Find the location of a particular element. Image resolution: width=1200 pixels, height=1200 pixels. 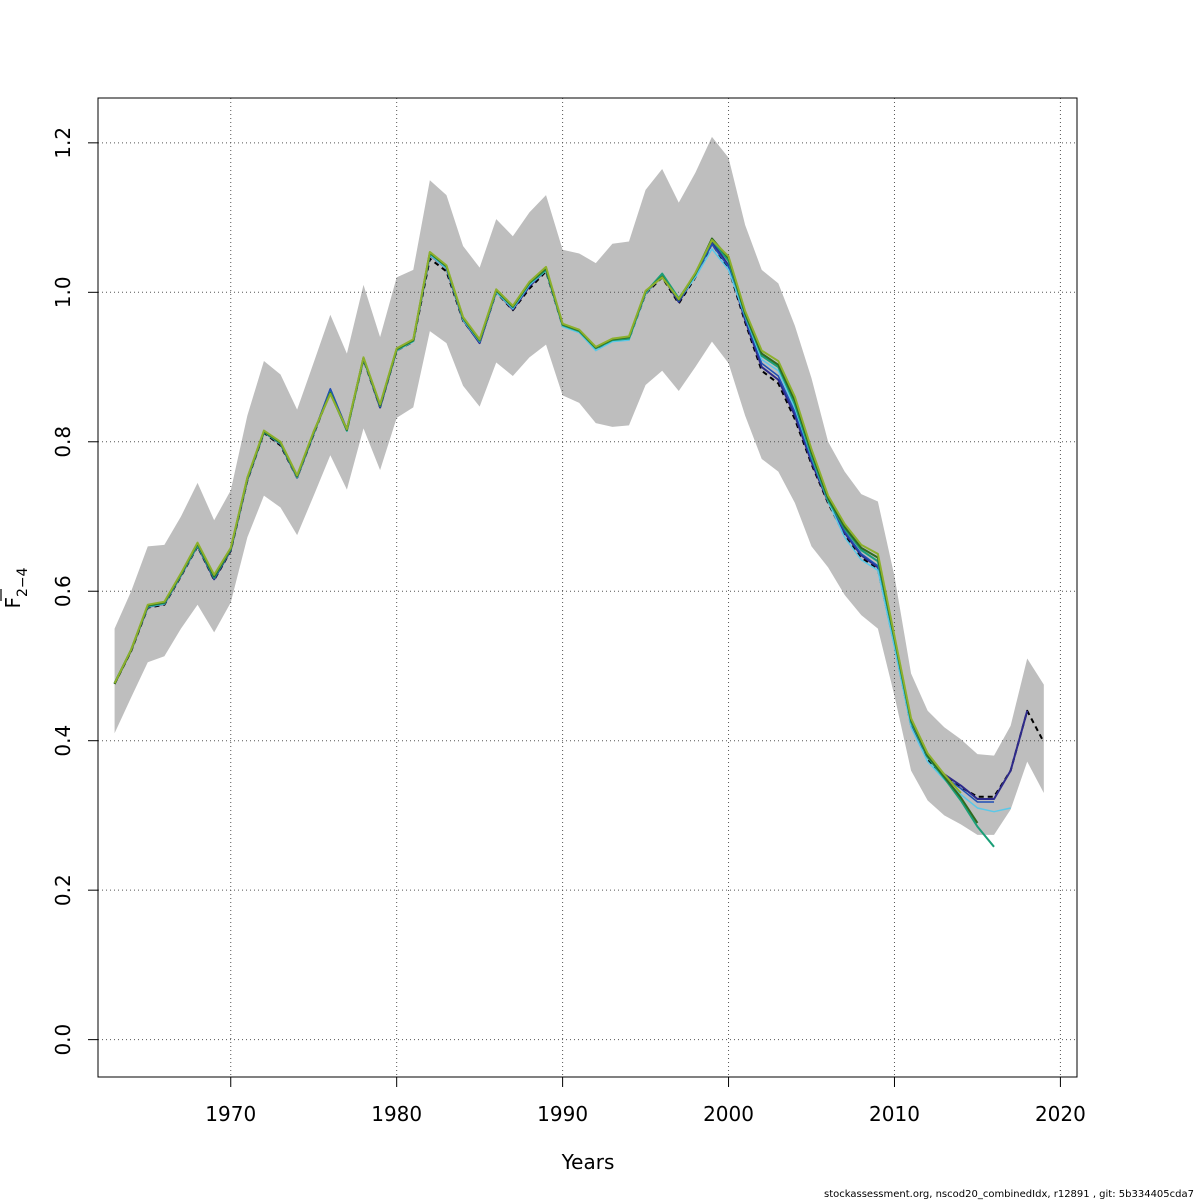

y-axis-title: F2−4 is located at coordinates (15, 588).